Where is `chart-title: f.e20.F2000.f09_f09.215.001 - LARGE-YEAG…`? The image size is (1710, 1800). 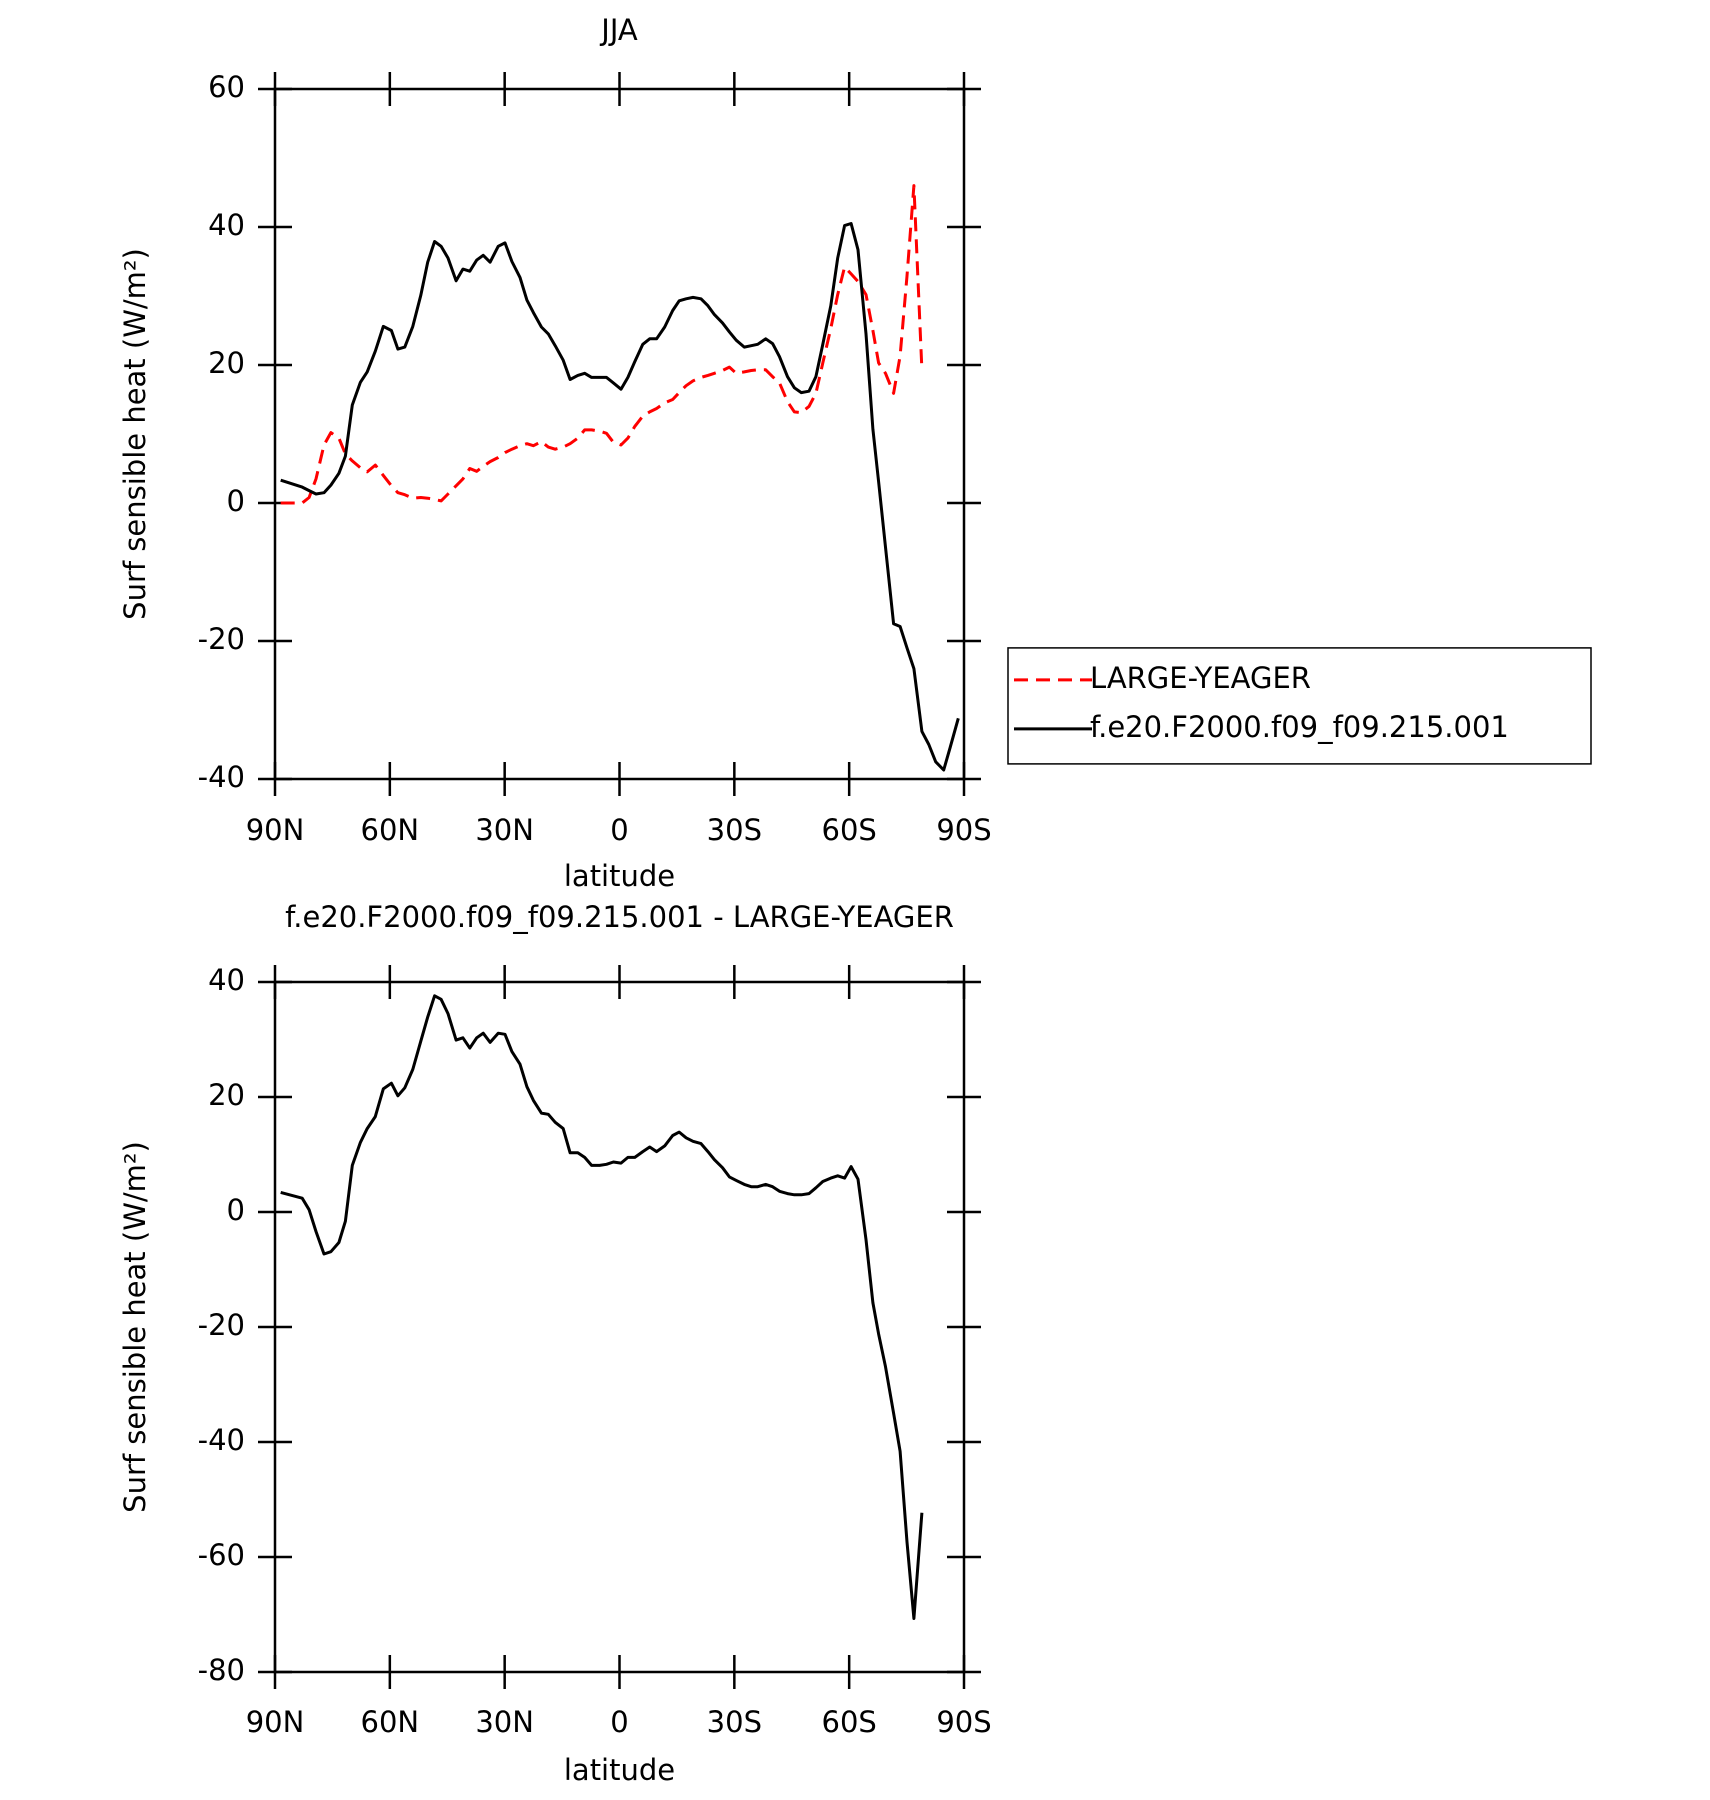
chart-title: f.e20.F2000.f09_f09.215.001 - LARGE-YEAG… is located at coordinates (619, 917).